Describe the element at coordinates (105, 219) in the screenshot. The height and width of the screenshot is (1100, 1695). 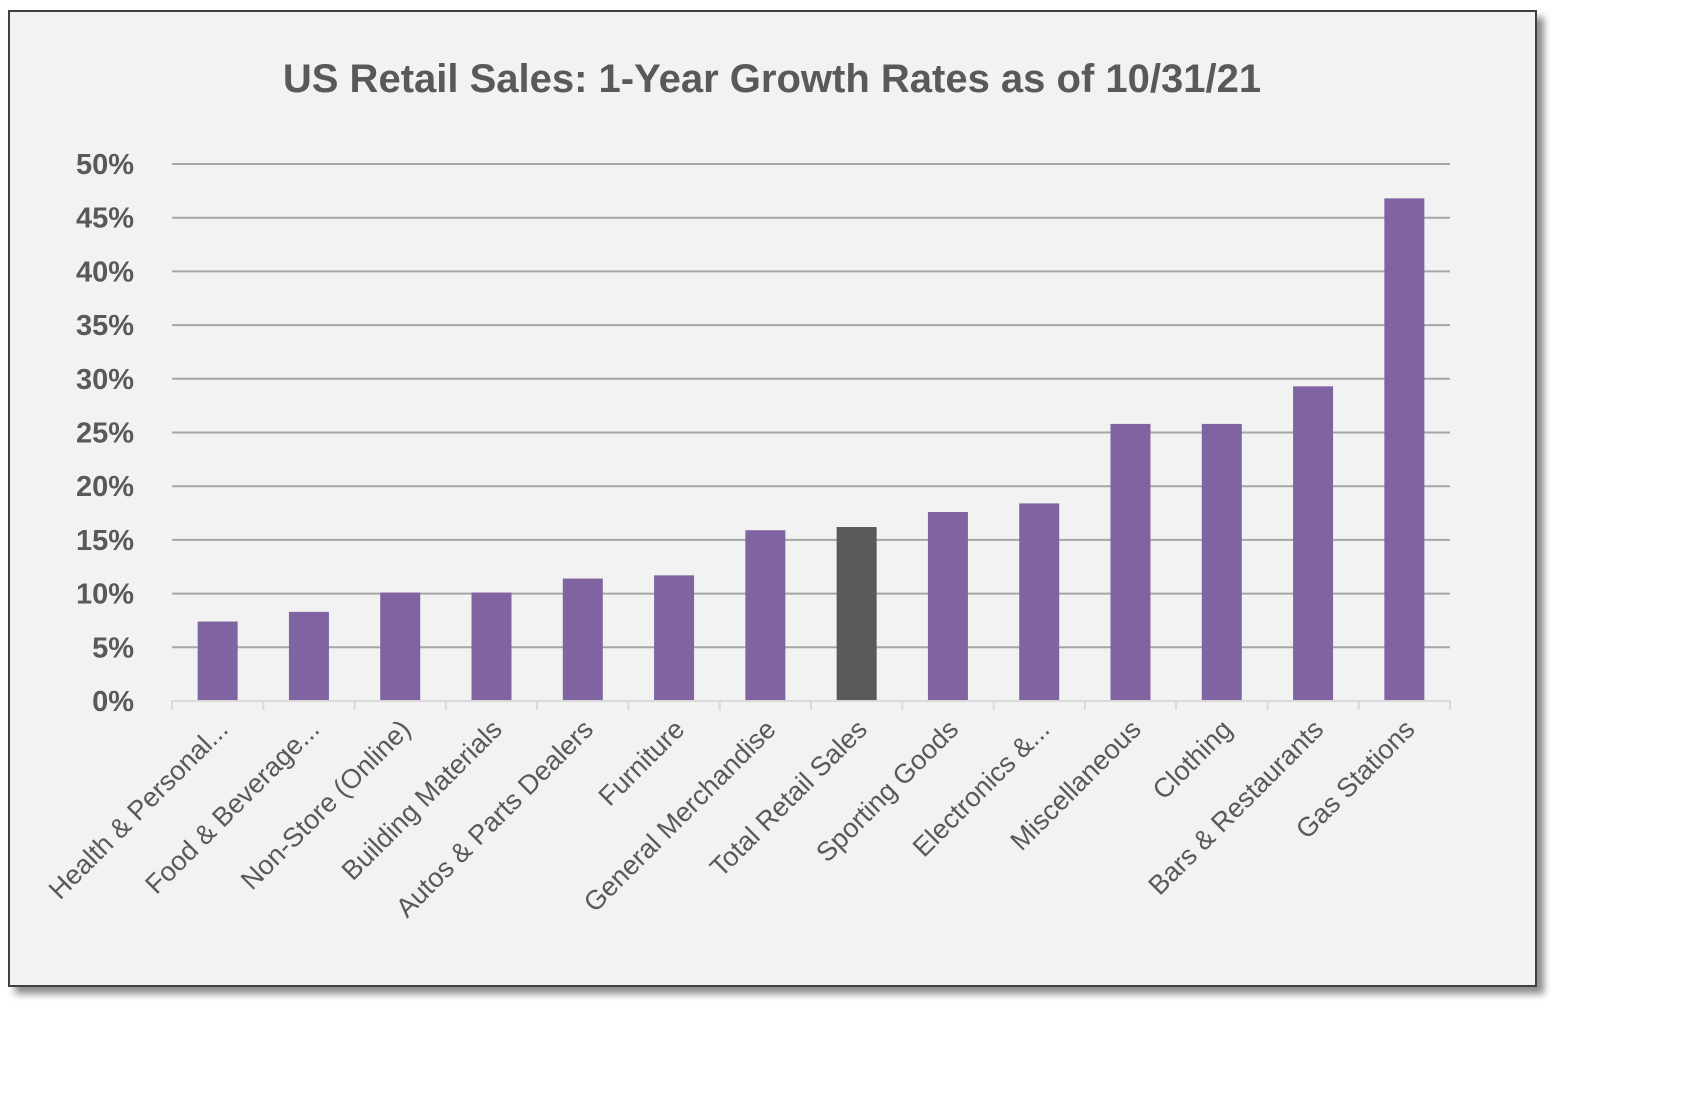
I see `y-tick-label: 45%` at that location.